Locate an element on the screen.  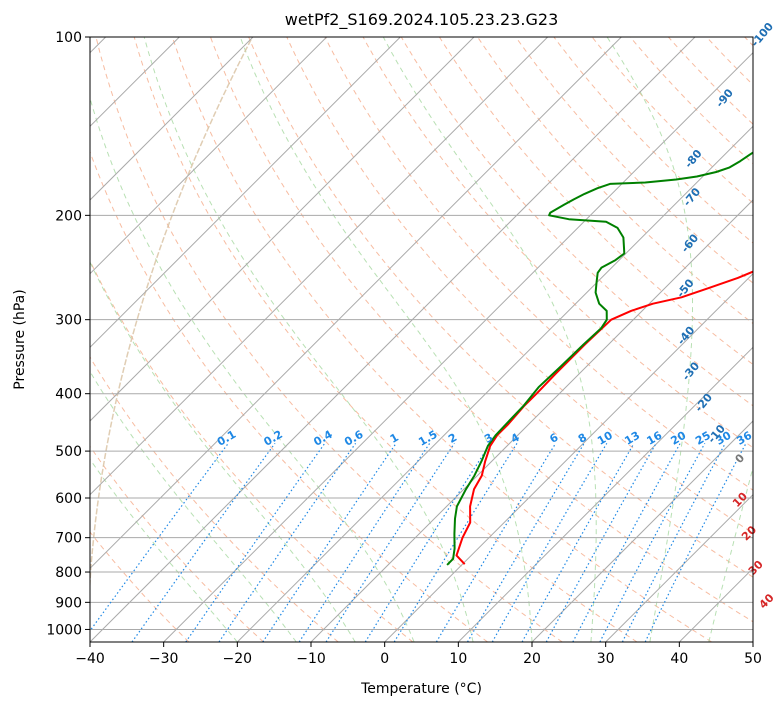
y-tick-label: 300 is located at coordinates (68, 321).